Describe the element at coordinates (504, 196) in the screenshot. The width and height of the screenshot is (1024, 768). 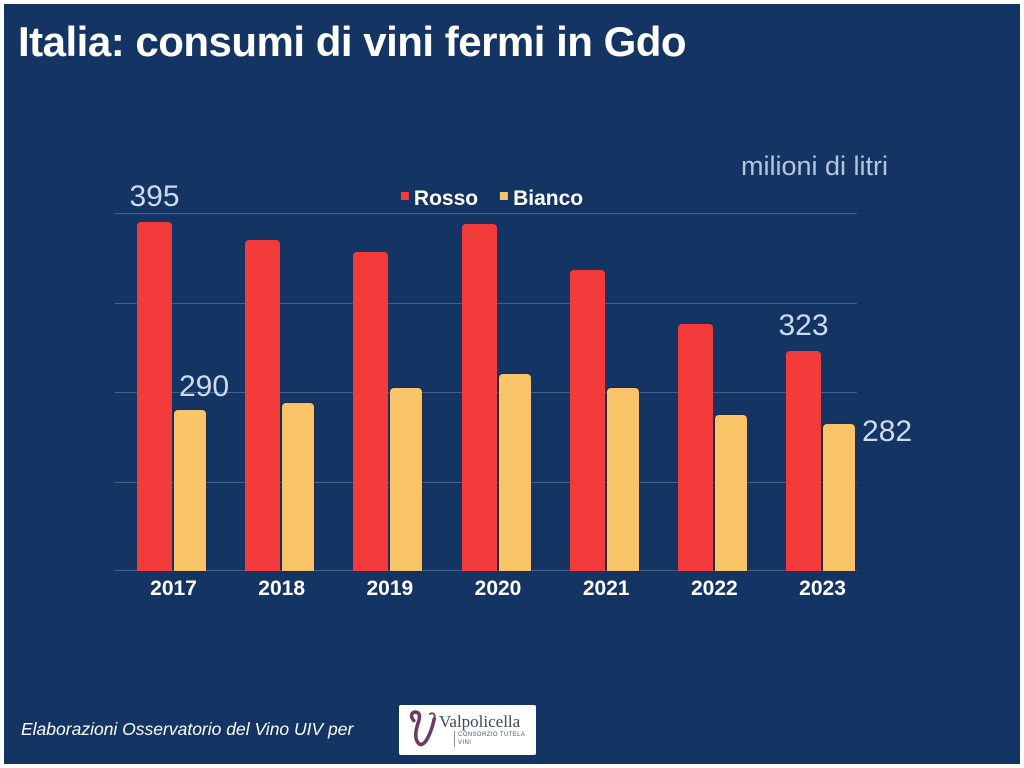
I see `bianco-swatch-icon` at that location.